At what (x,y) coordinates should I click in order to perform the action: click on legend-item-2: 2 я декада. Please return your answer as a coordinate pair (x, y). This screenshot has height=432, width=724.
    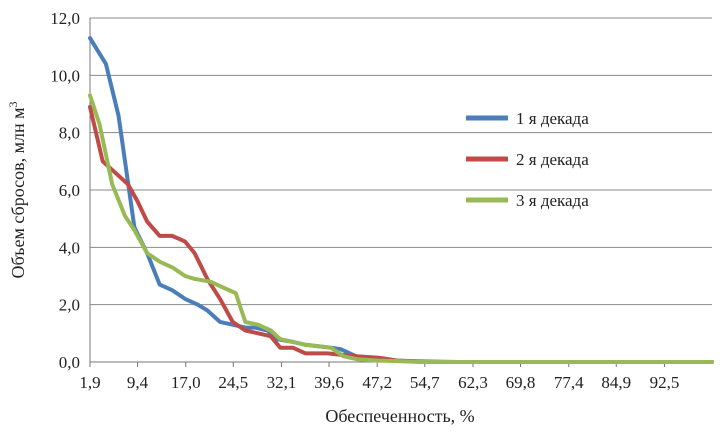
    Looking at the image, I should click on (527, 159).